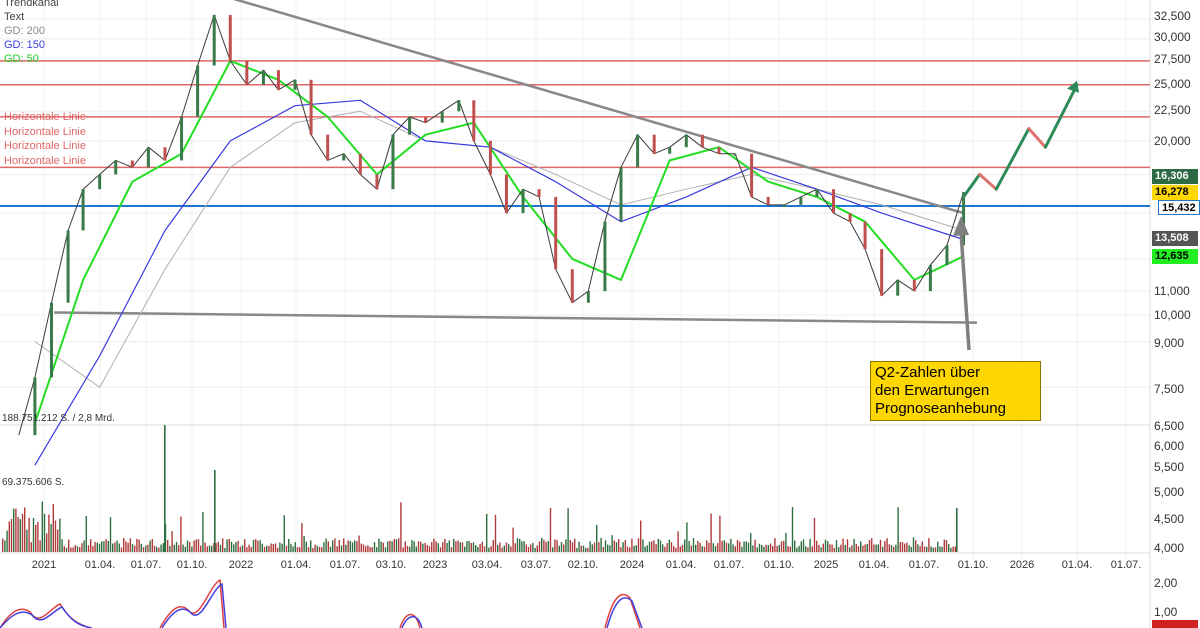  Describe the element at coordinates (1169, 492) in the screenshot. I see `y-tick-label: 5,000` at that location.